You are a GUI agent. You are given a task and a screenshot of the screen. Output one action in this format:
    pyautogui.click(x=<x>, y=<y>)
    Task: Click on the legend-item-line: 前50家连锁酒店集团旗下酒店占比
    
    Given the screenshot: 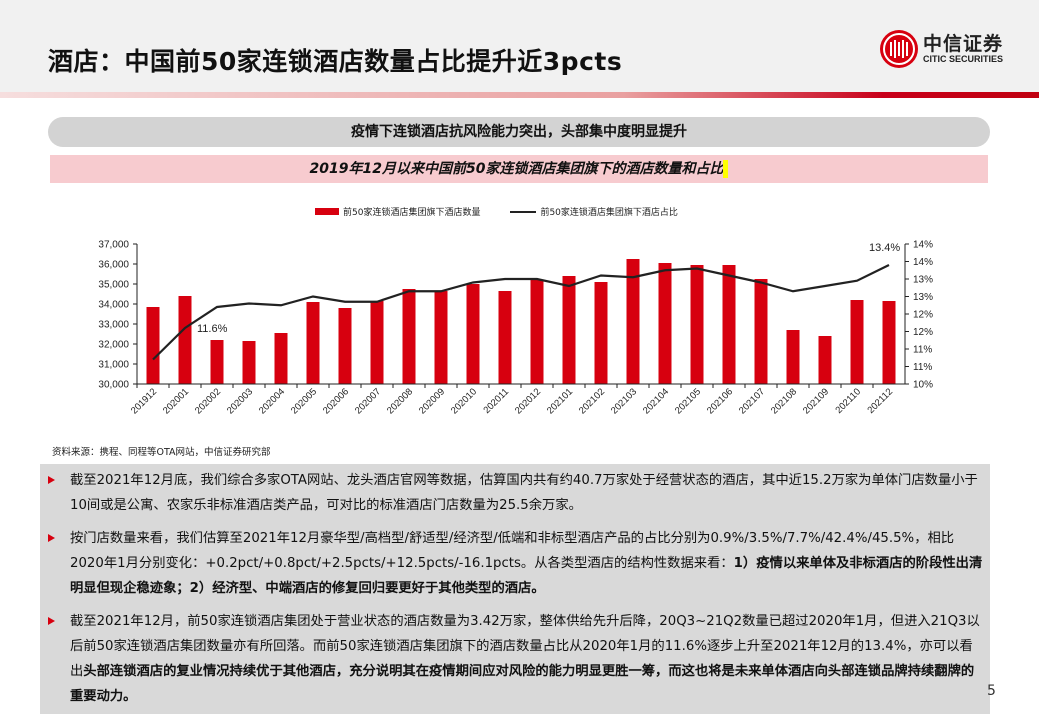 What is the action you would take?
    pyautogui.click(x=594, y=211)
    